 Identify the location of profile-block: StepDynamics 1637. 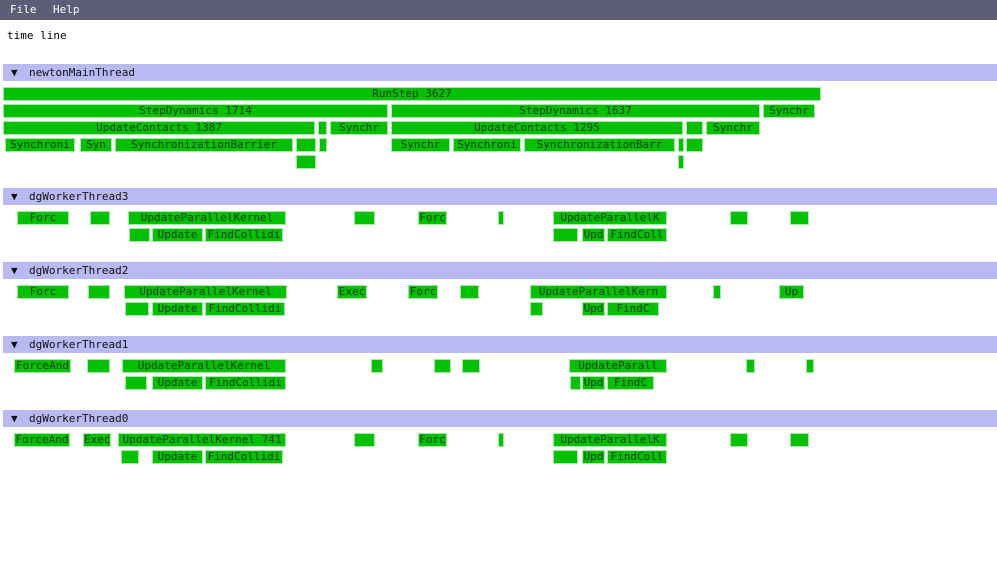
(575, 111).